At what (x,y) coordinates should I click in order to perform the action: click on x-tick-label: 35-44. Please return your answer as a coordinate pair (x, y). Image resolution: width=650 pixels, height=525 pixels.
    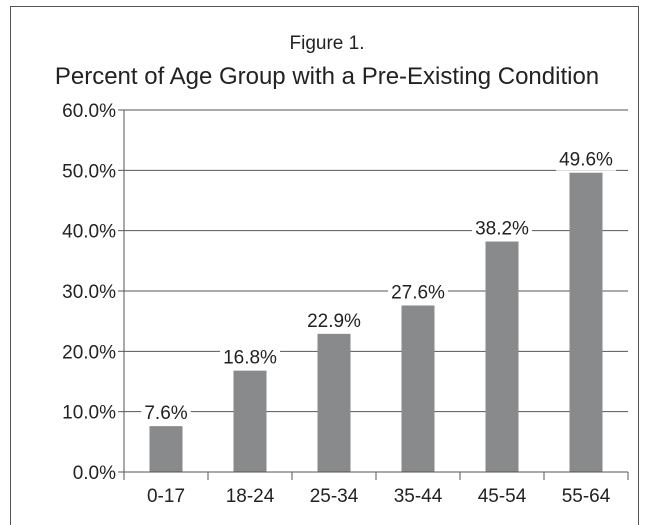
    Looking at the image, I should click on (418, 496).